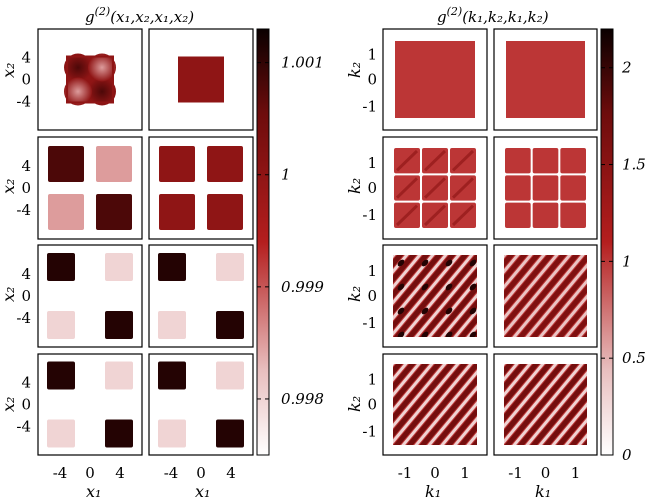  What do you see at coordinates (411, 277) in the screenshot?
I see `right-panel-r3c1-stripe-hi--4` at bounding box center [411, 277].